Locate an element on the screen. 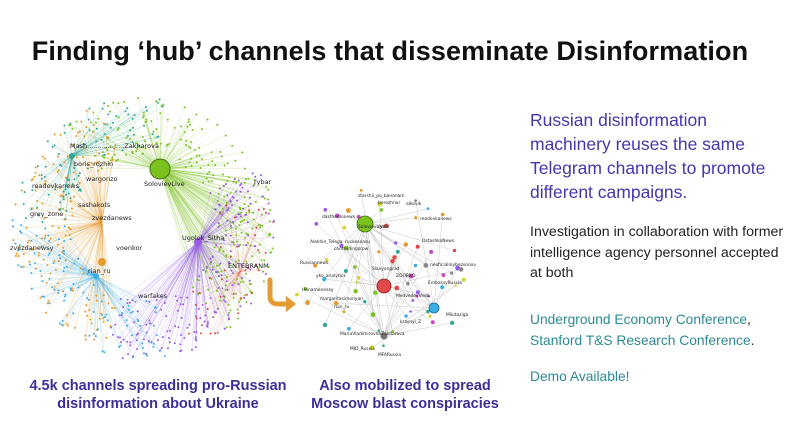 The height and width of the screenshot is (448, 800). demo-link: Demo Available! is located at coordinates (580, 376).